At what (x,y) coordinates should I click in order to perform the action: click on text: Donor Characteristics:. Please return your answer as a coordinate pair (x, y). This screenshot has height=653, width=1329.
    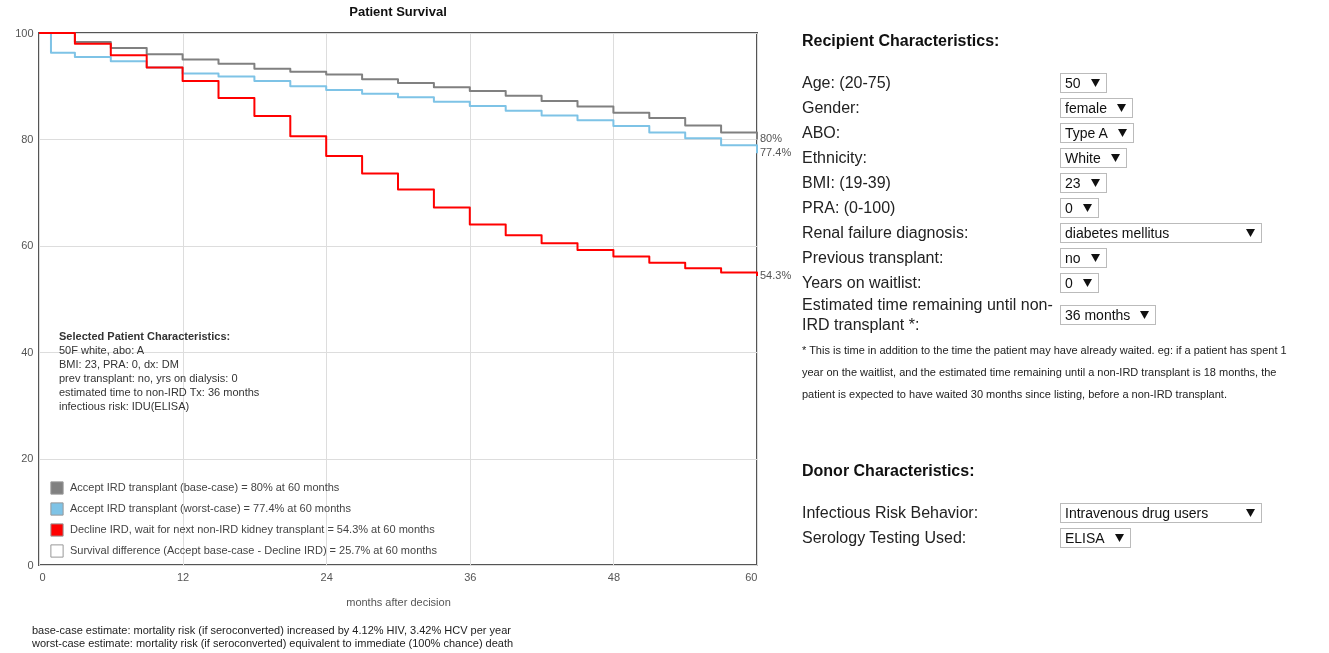
    Looking at the image, I should click on (889, 471).